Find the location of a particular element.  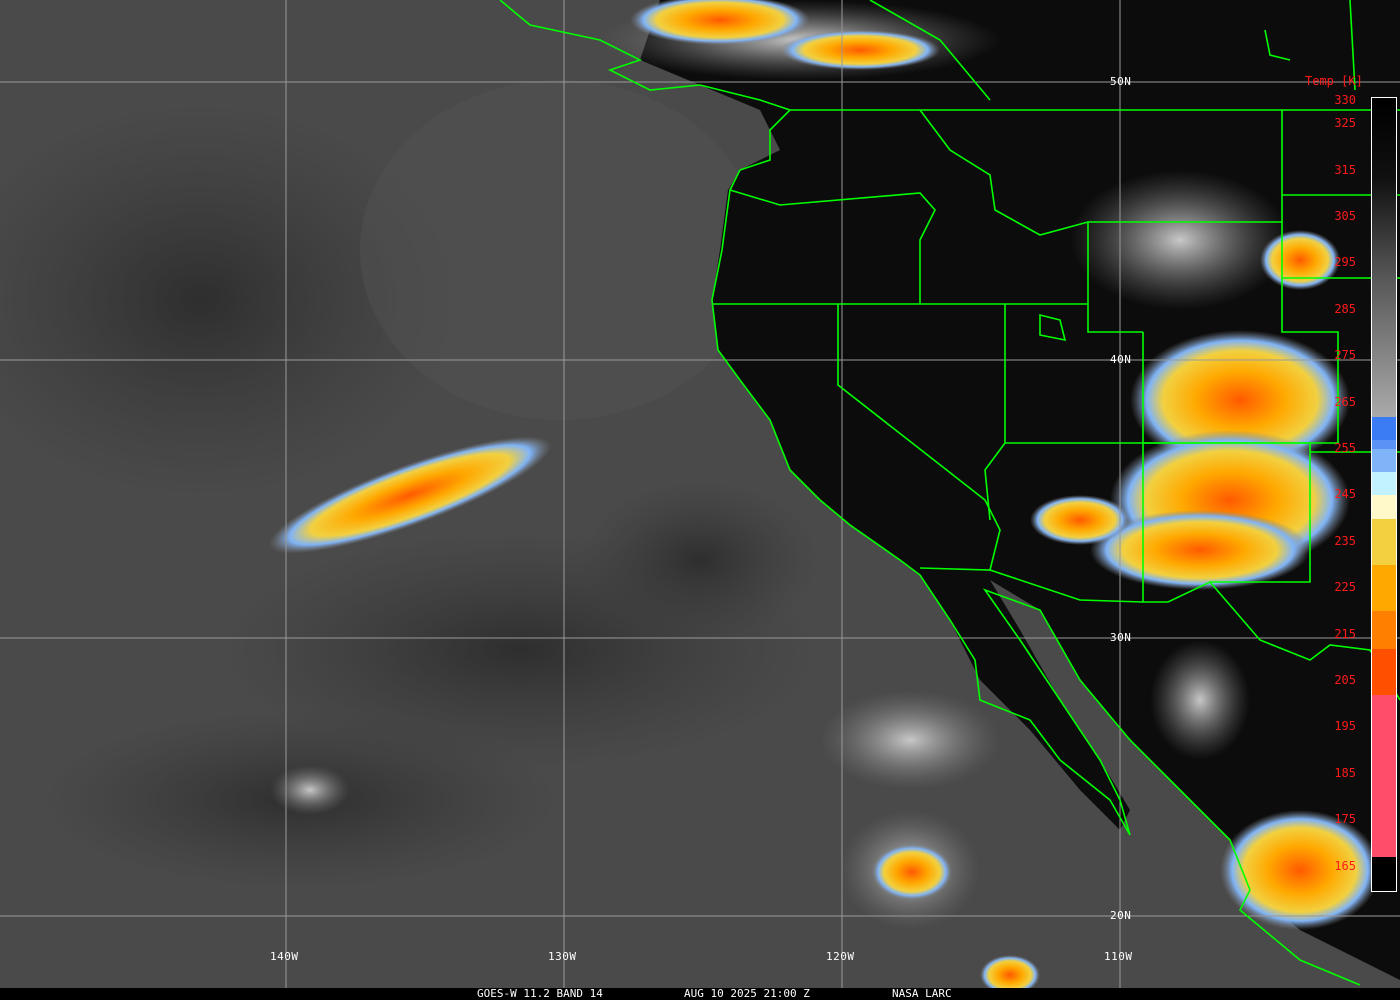

colorbar-tick-285: 285 is located at coordinates (1345, 308).